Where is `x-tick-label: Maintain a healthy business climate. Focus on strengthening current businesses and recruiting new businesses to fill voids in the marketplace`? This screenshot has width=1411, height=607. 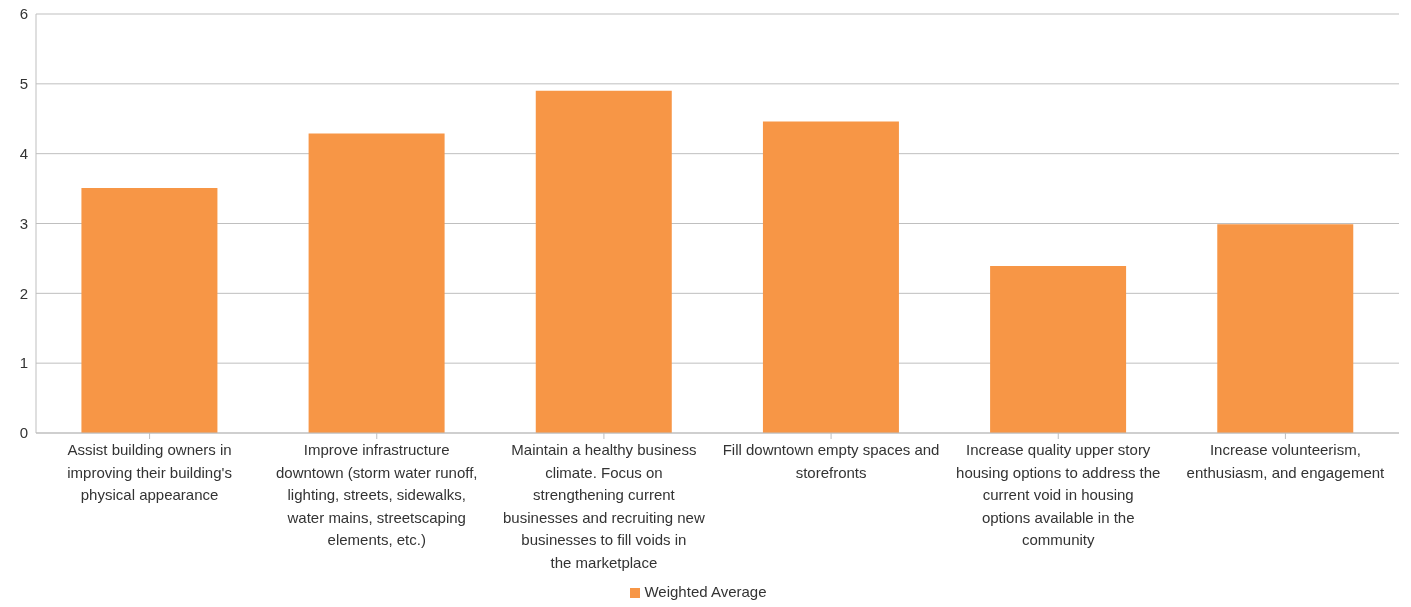 x-tick-label: Maintain a healthy business climate. Focus on strengthening current businesses and recruiting new businesses to fill voids in the marketplace is located at coordinates (604, 506).